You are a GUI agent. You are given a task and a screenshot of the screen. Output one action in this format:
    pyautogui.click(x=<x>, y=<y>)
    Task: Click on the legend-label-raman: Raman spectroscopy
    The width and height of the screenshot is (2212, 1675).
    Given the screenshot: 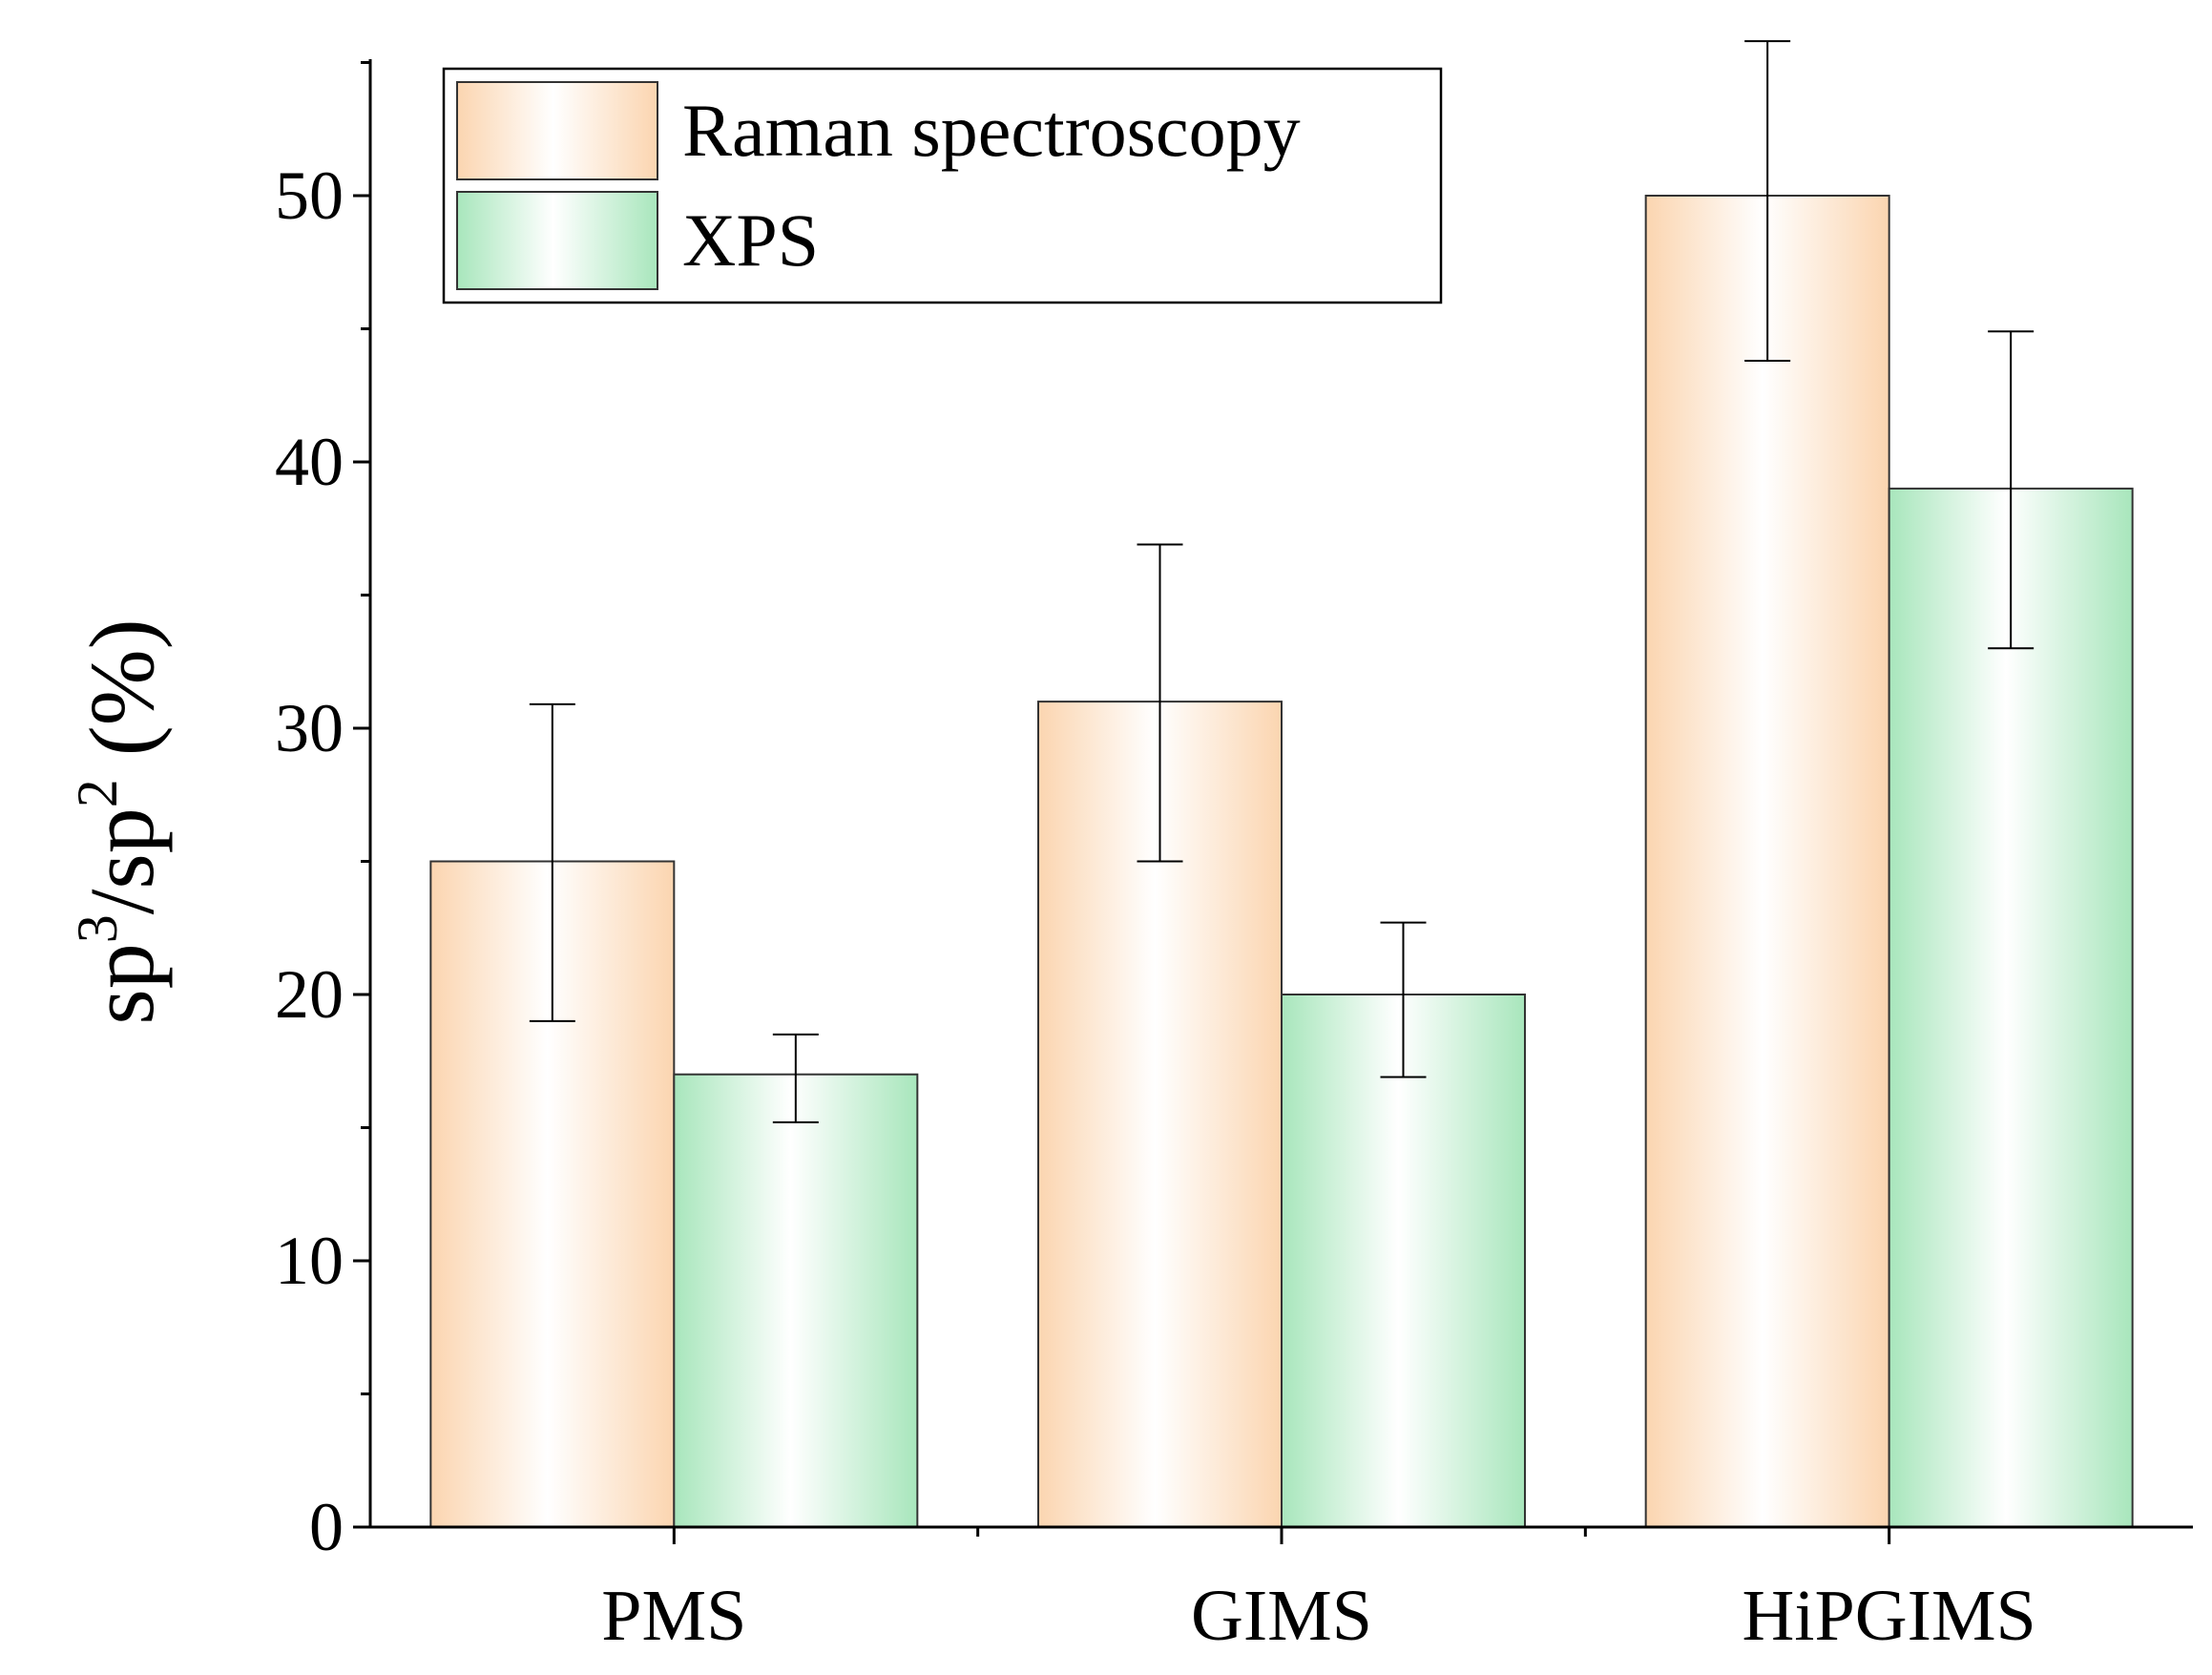 What is the action you would take?
    pyautogui.click(x=992, y=130)
    